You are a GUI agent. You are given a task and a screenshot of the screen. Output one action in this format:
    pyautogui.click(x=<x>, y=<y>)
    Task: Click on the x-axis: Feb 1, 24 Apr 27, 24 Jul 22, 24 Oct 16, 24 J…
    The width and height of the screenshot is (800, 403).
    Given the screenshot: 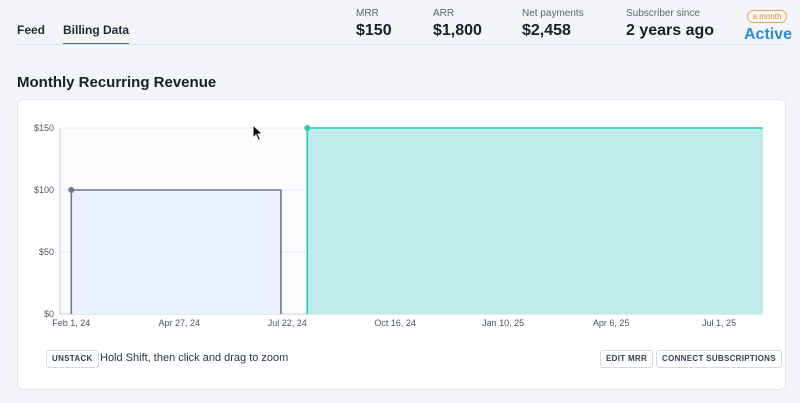 What is the action you would take?
    pyautogui.click(x=407, y=320)
    